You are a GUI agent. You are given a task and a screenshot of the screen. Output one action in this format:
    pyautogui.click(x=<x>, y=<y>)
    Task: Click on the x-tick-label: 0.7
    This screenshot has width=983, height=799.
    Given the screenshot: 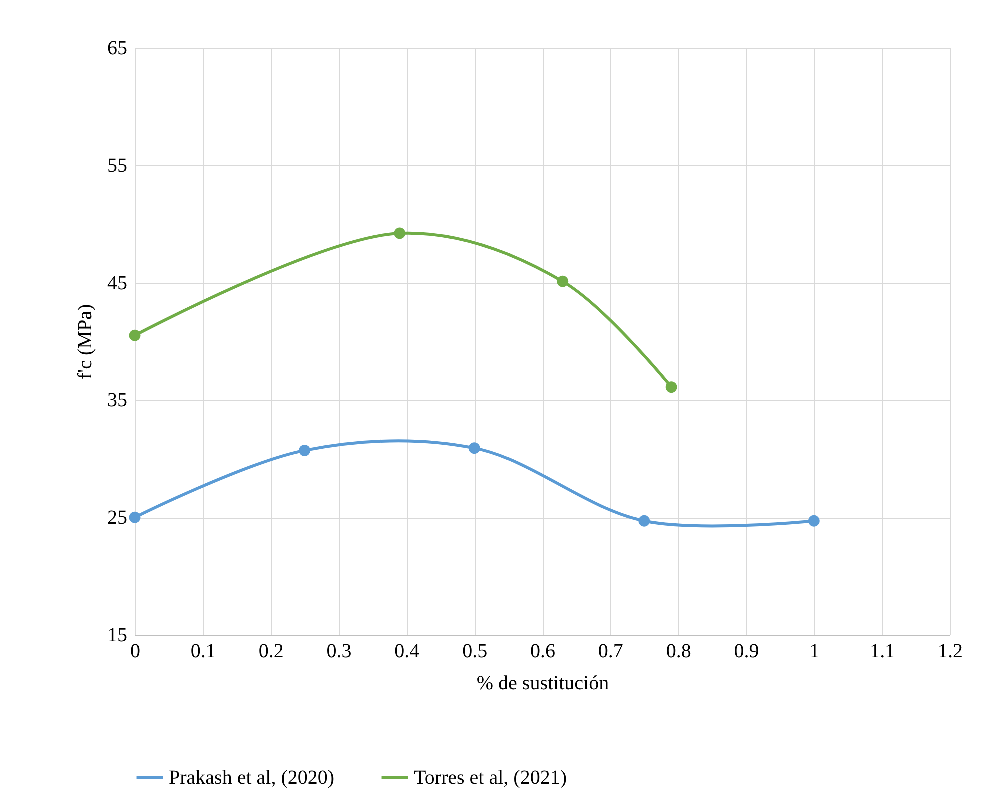 What is the action you would take?
    pyautogui.click(x=611, y=651)
    